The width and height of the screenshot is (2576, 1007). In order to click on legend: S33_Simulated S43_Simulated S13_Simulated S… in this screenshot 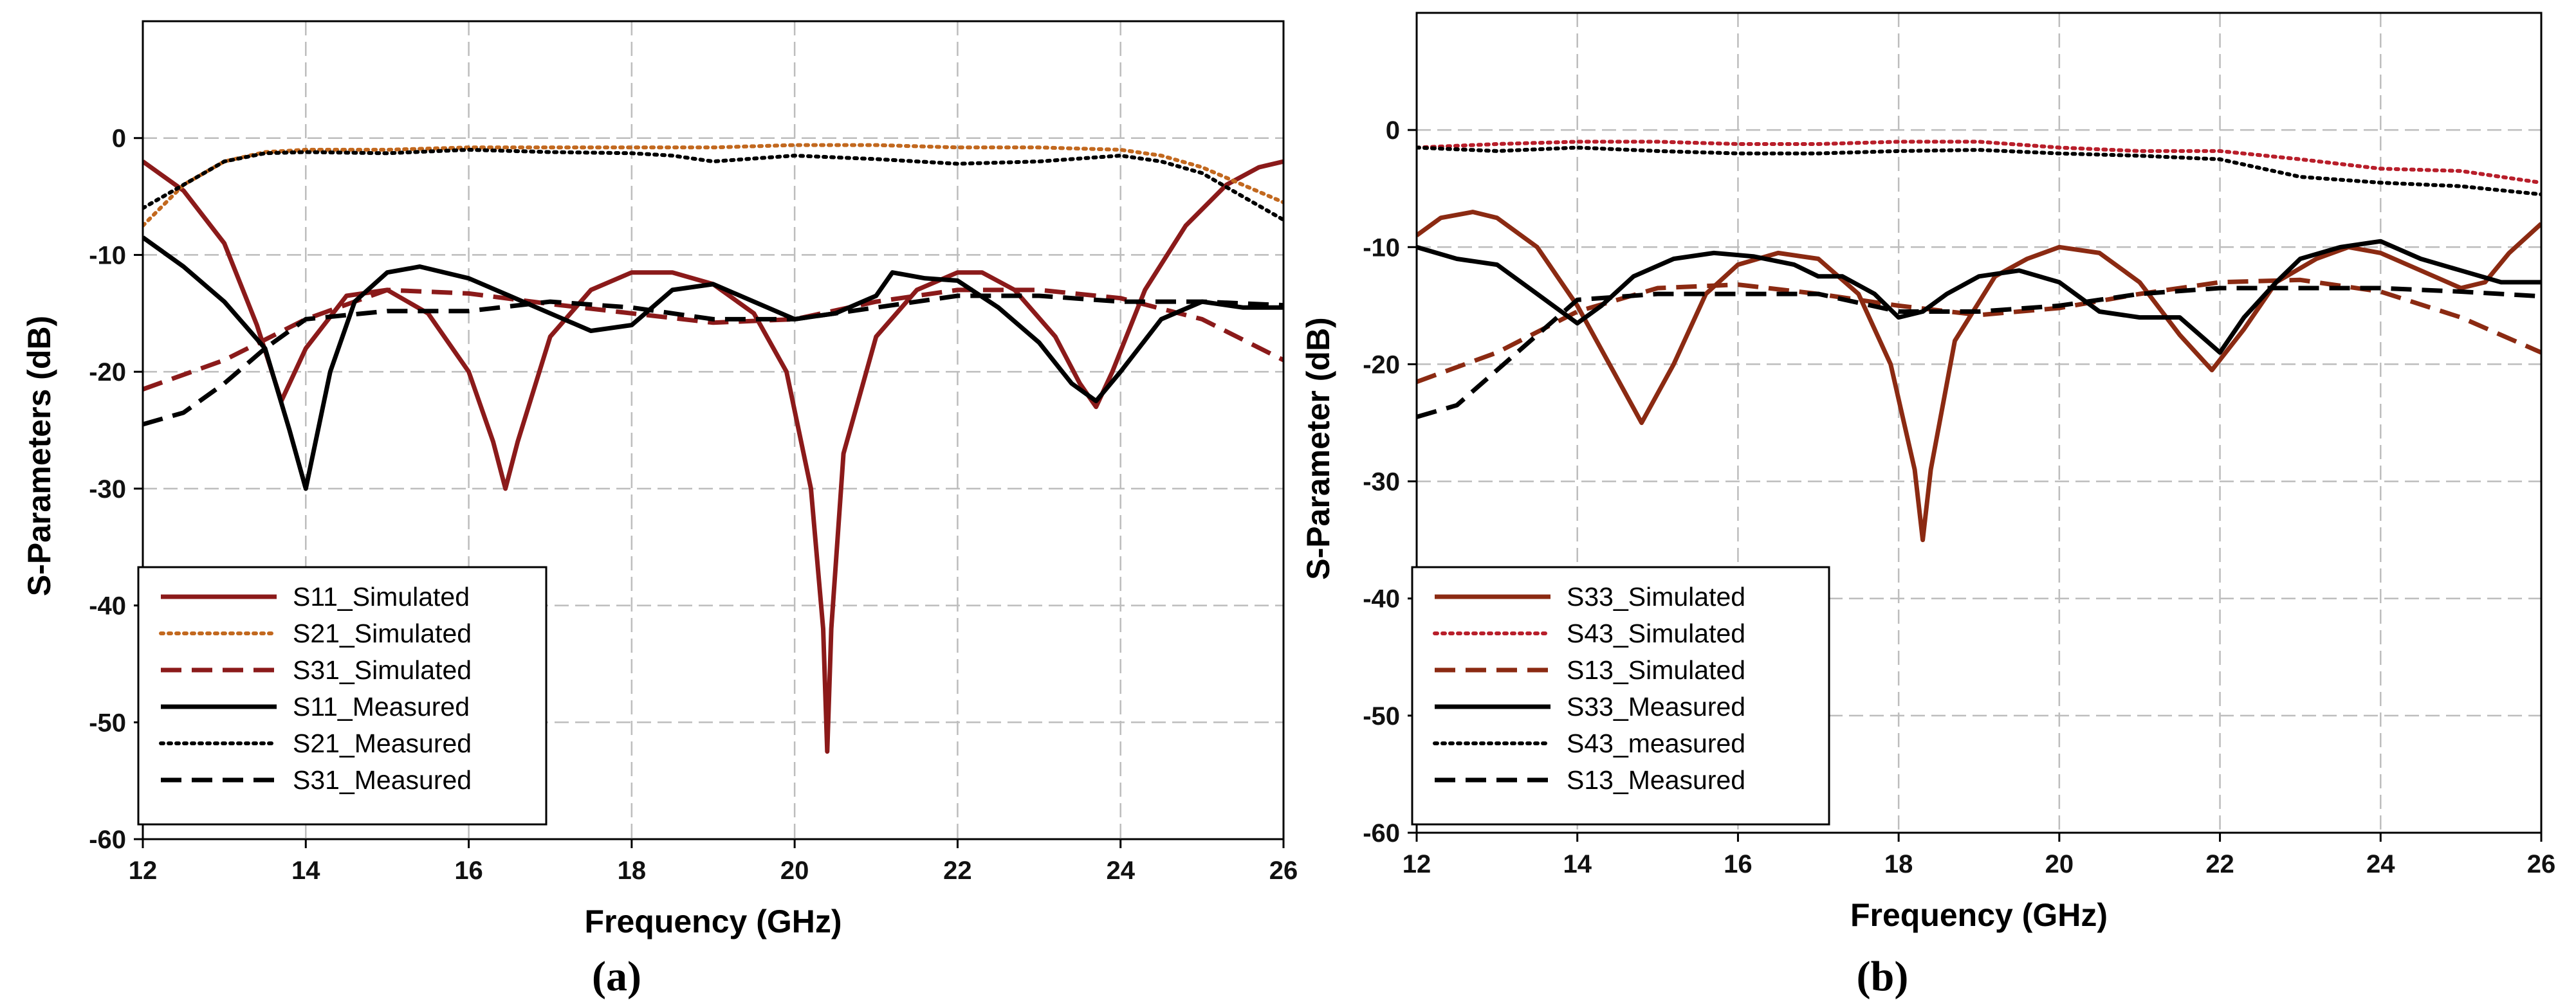, I will do `click(1620, 696)`.